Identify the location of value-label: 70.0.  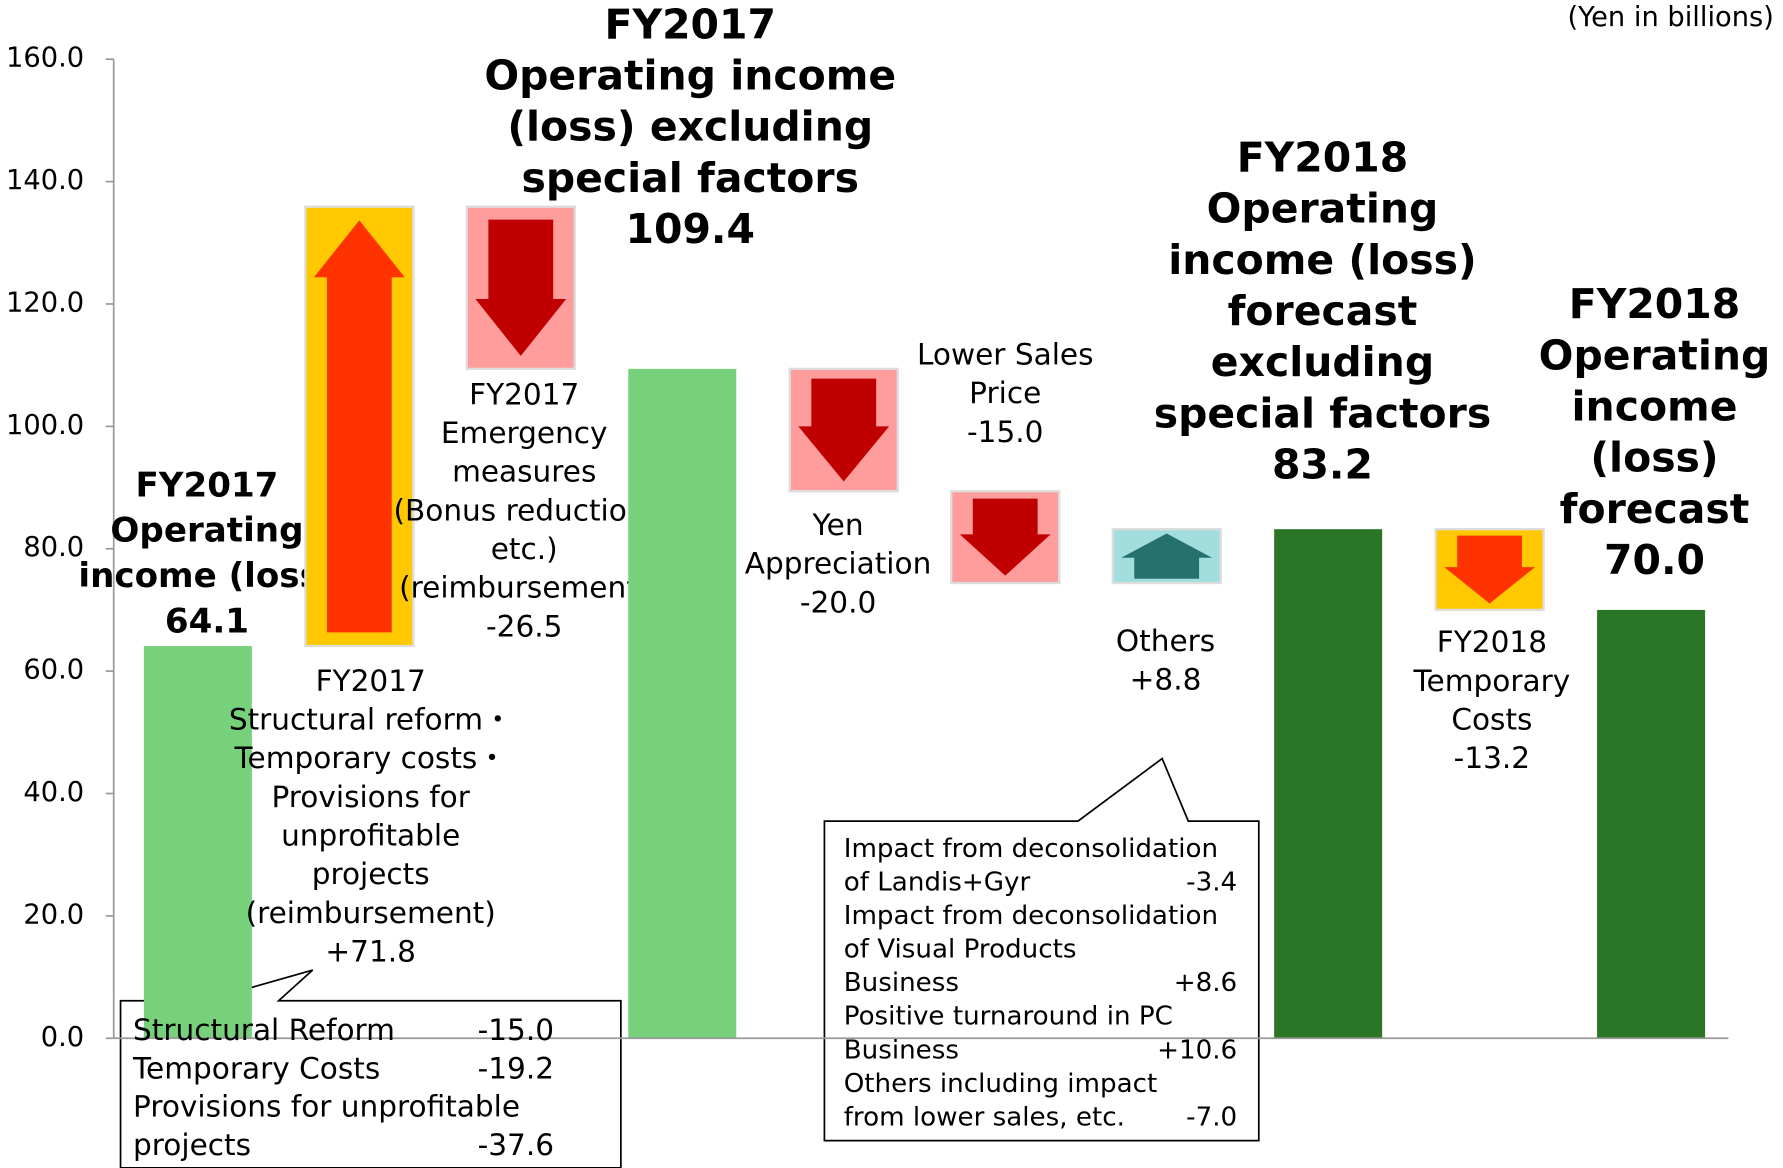
(1654, 560).